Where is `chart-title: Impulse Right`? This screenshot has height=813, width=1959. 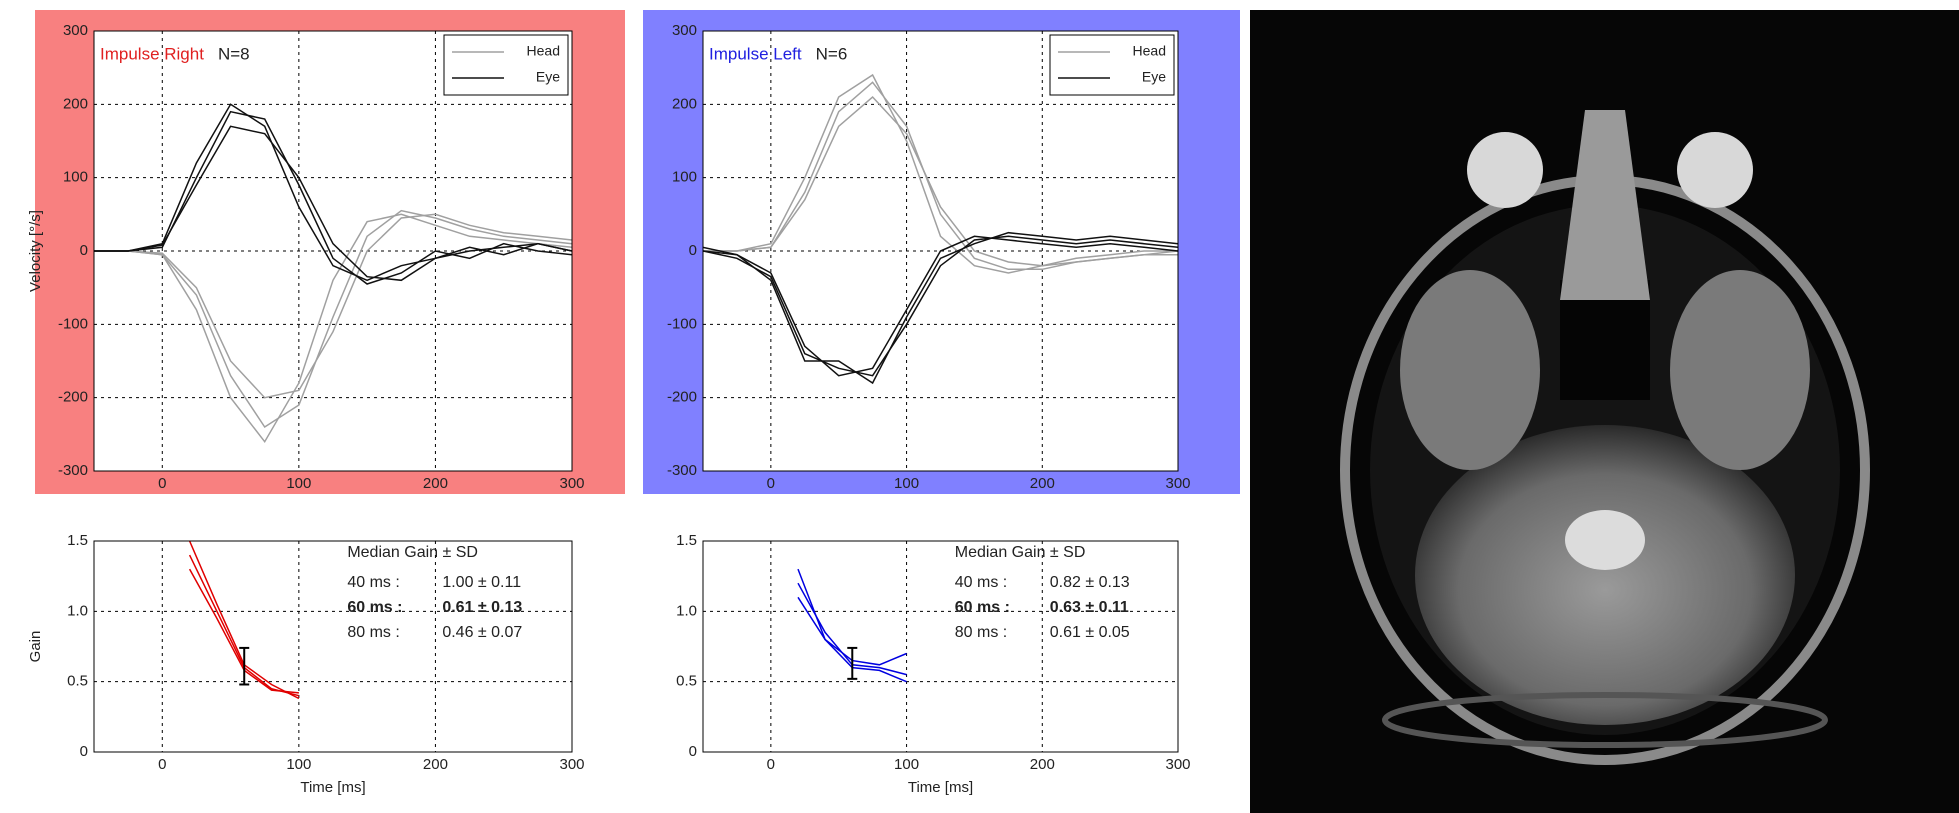
chart-title: Impulse Right is located at coordinates (152, 53).